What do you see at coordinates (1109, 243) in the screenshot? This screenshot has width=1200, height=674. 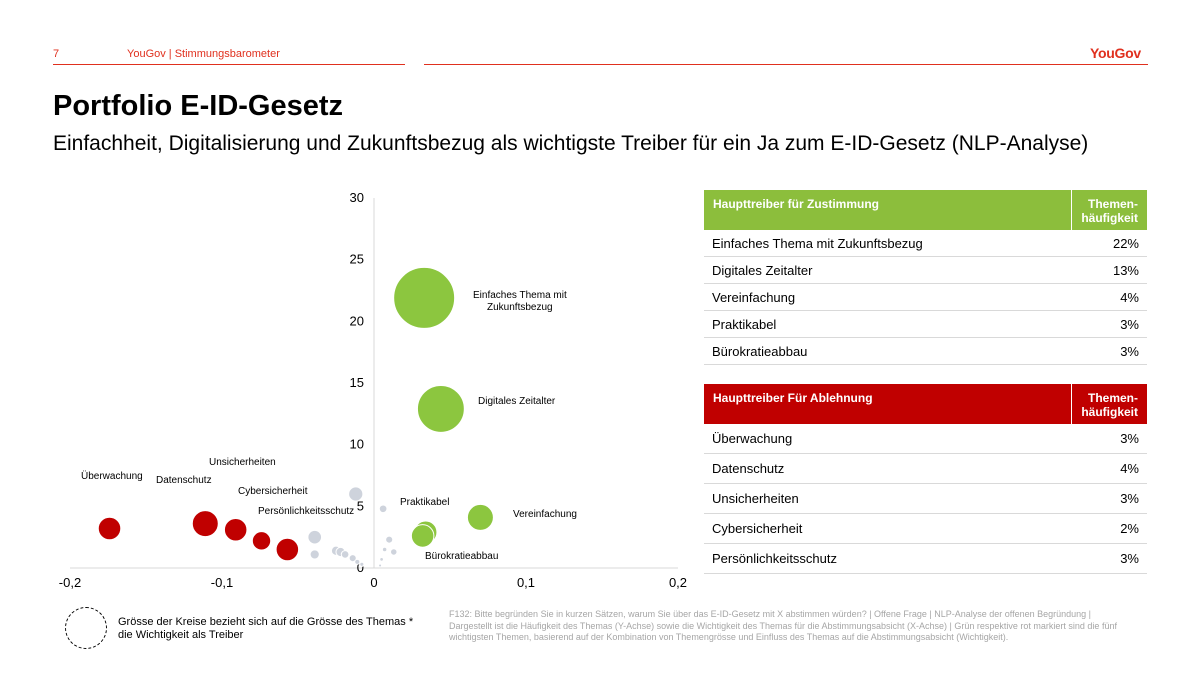 I see `approval-row-value: 22%` at bounding box center [1109, 243].